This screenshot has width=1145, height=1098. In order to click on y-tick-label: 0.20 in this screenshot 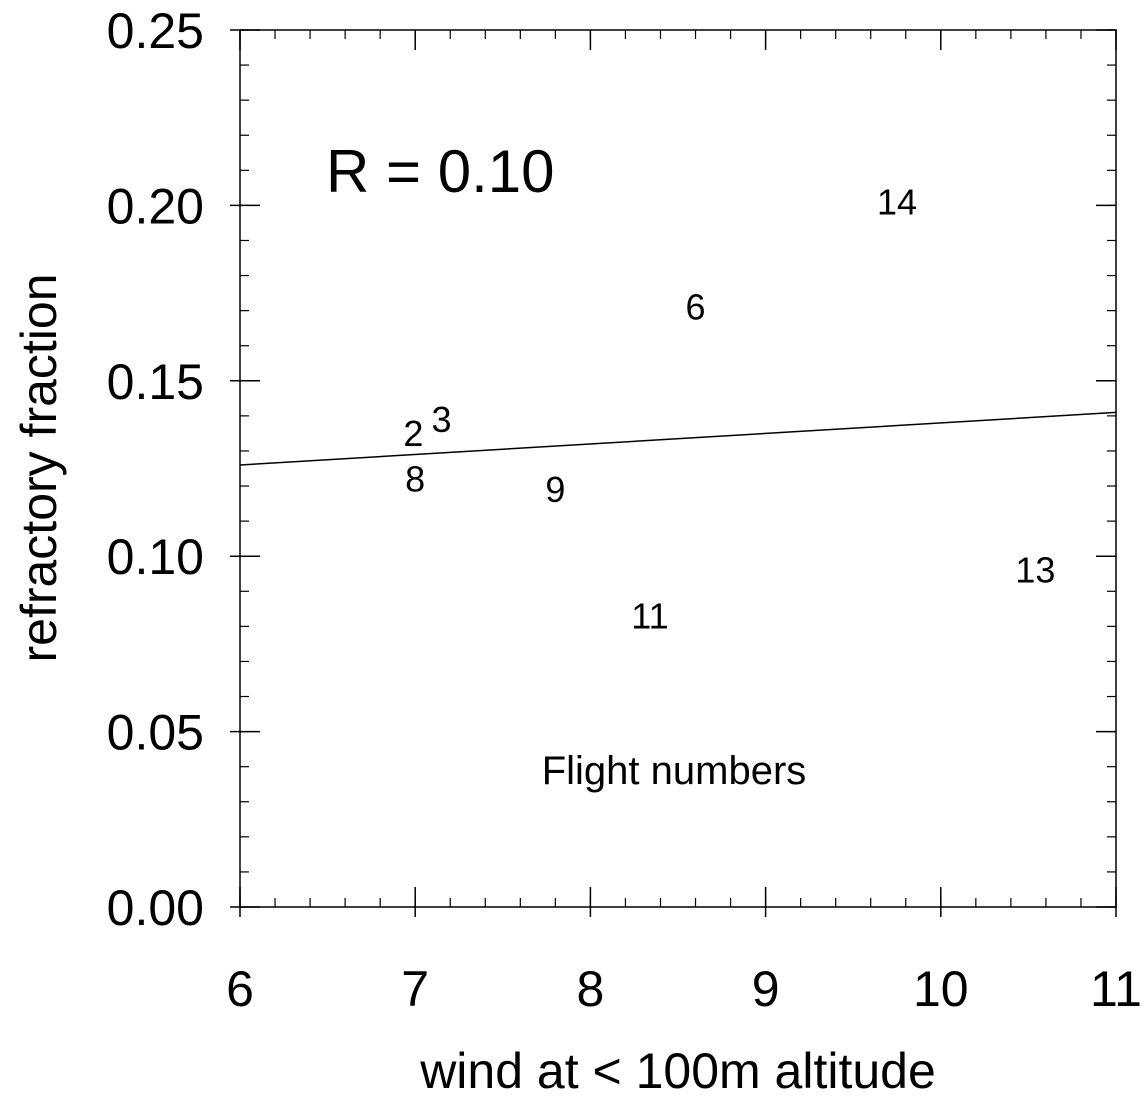, I will do `click(155, 206)`.